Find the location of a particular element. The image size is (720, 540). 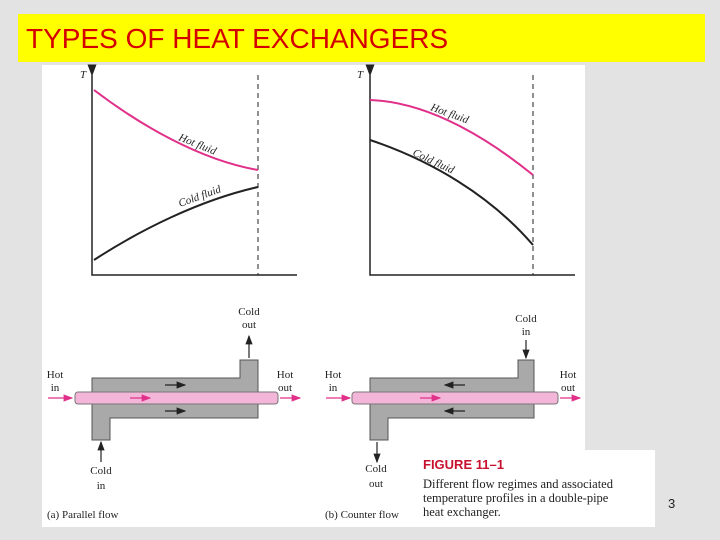

caption-box is located at coordinates (535, 488).